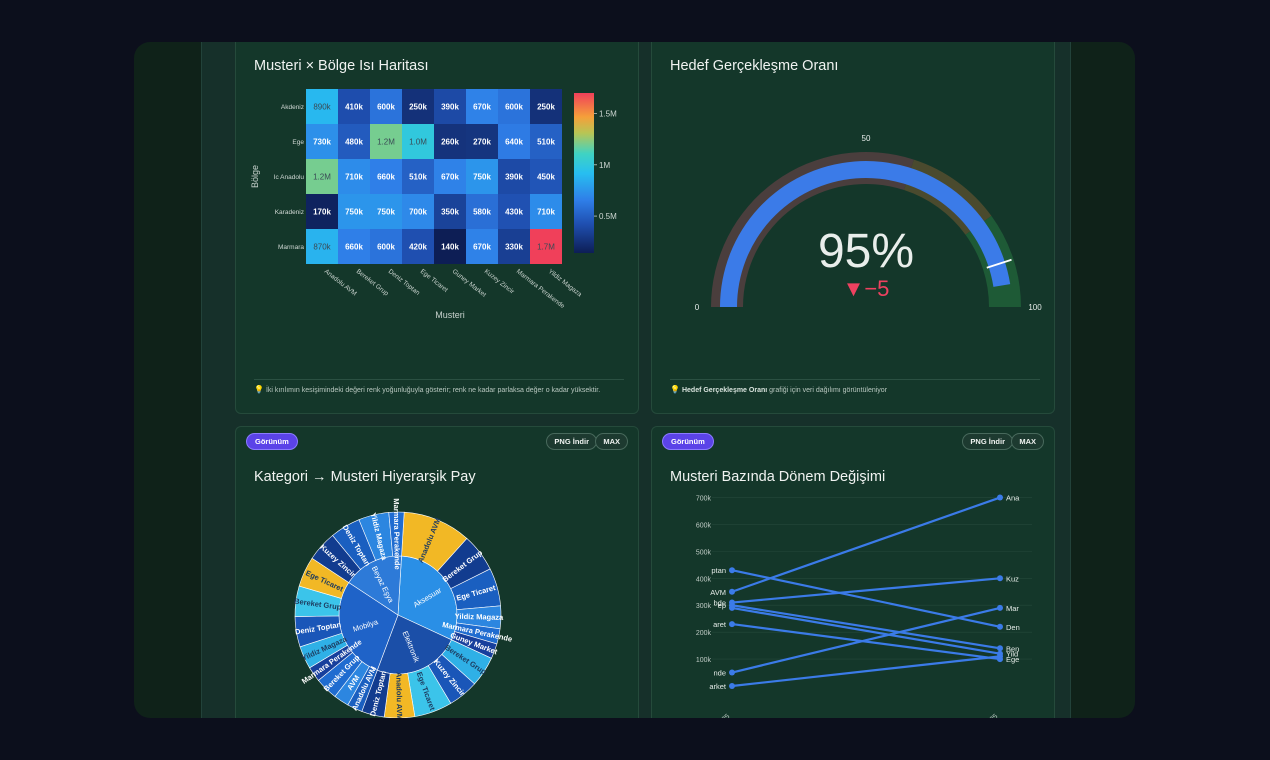 The image size is (1270, 760). I want to click on sunburst-outer-label: Marmara Perakende, so click(397, 533).